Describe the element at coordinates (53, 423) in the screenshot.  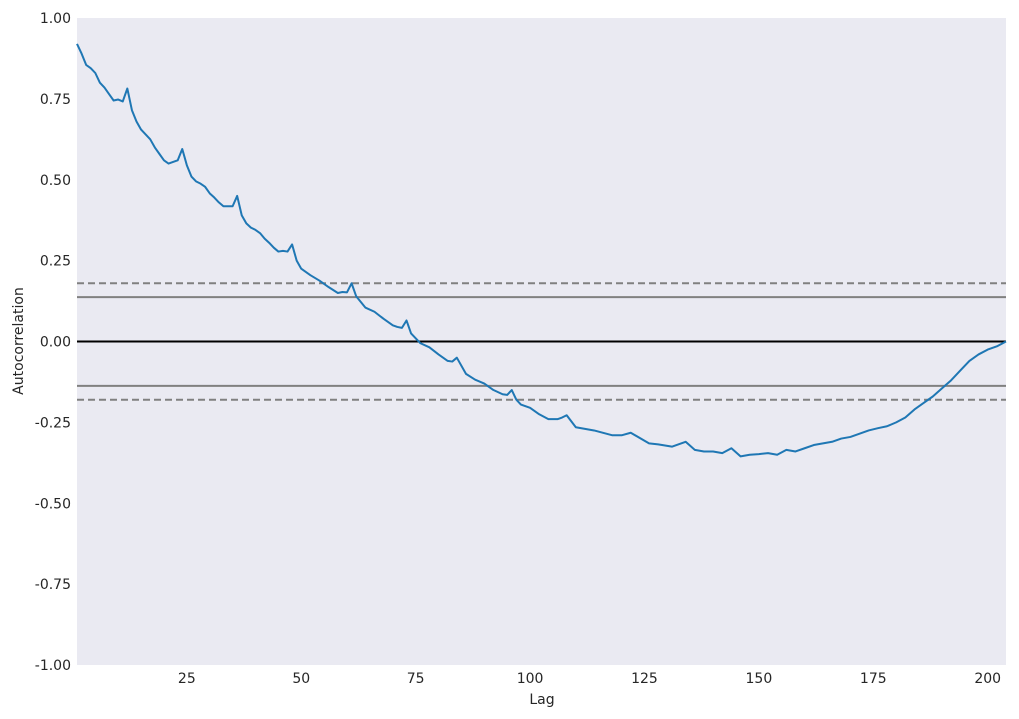
I see `y-tick-label: -0.25` at that location.